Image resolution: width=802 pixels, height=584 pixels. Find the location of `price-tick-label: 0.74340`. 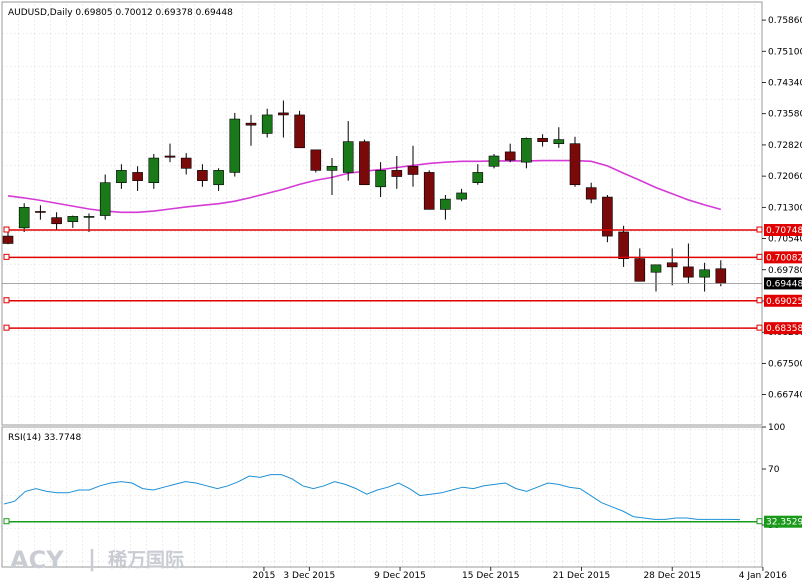

price-tick-label: 0.74340 is located at coordinates (785, 83).